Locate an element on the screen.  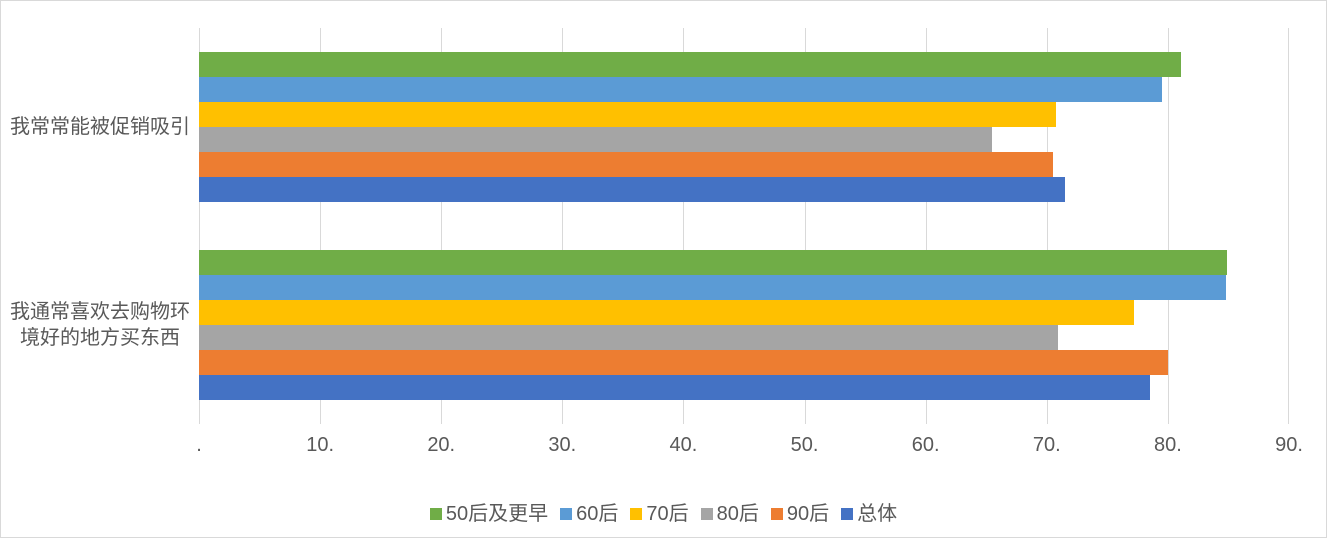
legend-item: 60后 is located at coordinates (589, 514).